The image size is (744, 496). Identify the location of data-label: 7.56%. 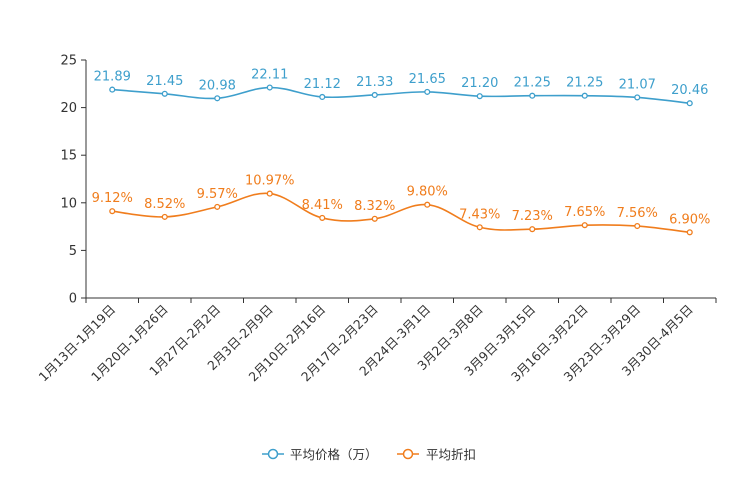
(637, 213).